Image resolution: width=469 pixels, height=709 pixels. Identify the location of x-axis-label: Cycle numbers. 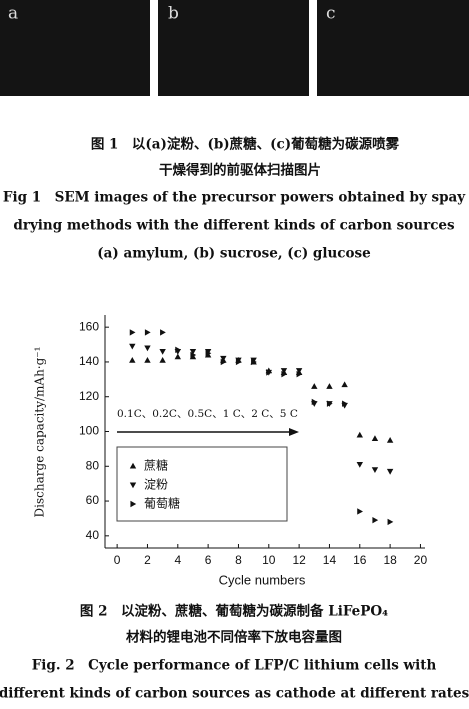
(262, 579).